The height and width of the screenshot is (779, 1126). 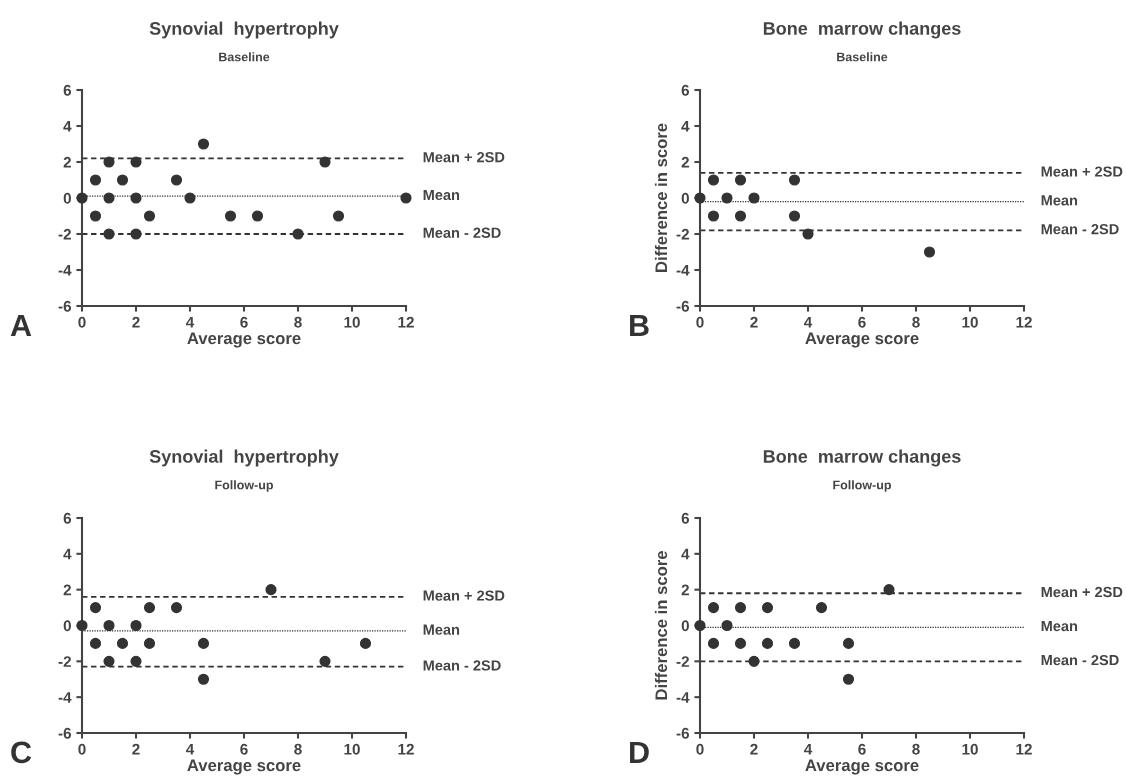 I want to click on text: C, so click(x=21, y=752).